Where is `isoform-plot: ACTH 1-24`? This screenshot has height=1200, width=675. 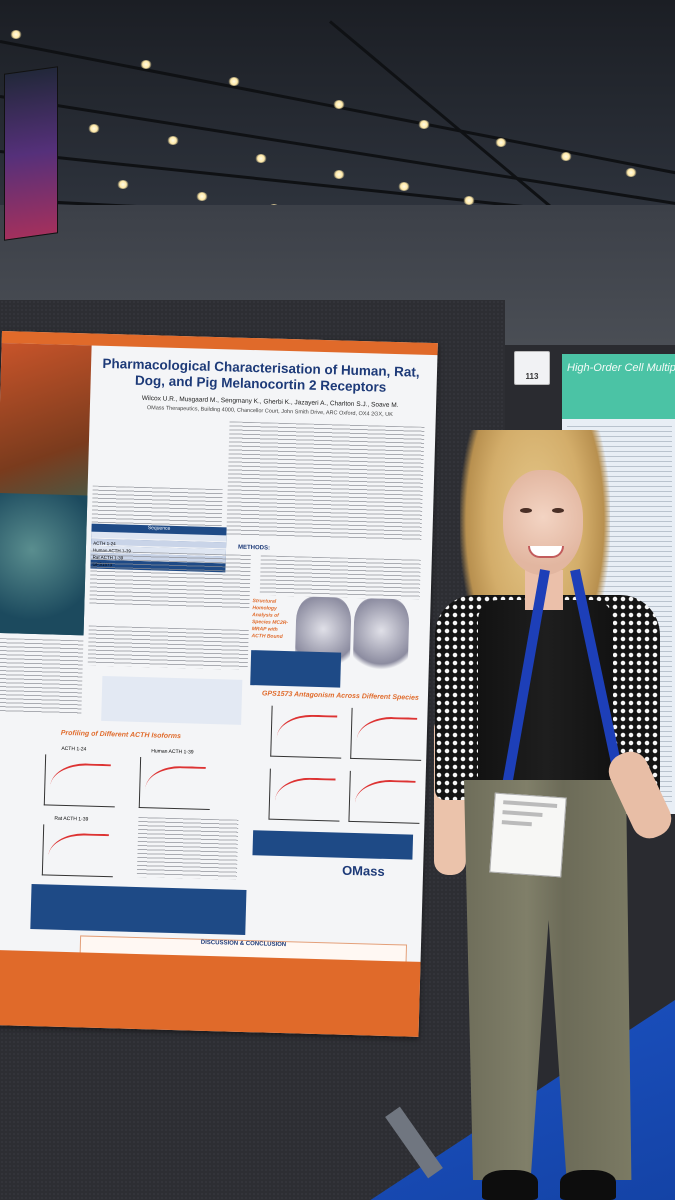 isoform-plot: ACTH 1-24 is located at coordinates (80, 777).